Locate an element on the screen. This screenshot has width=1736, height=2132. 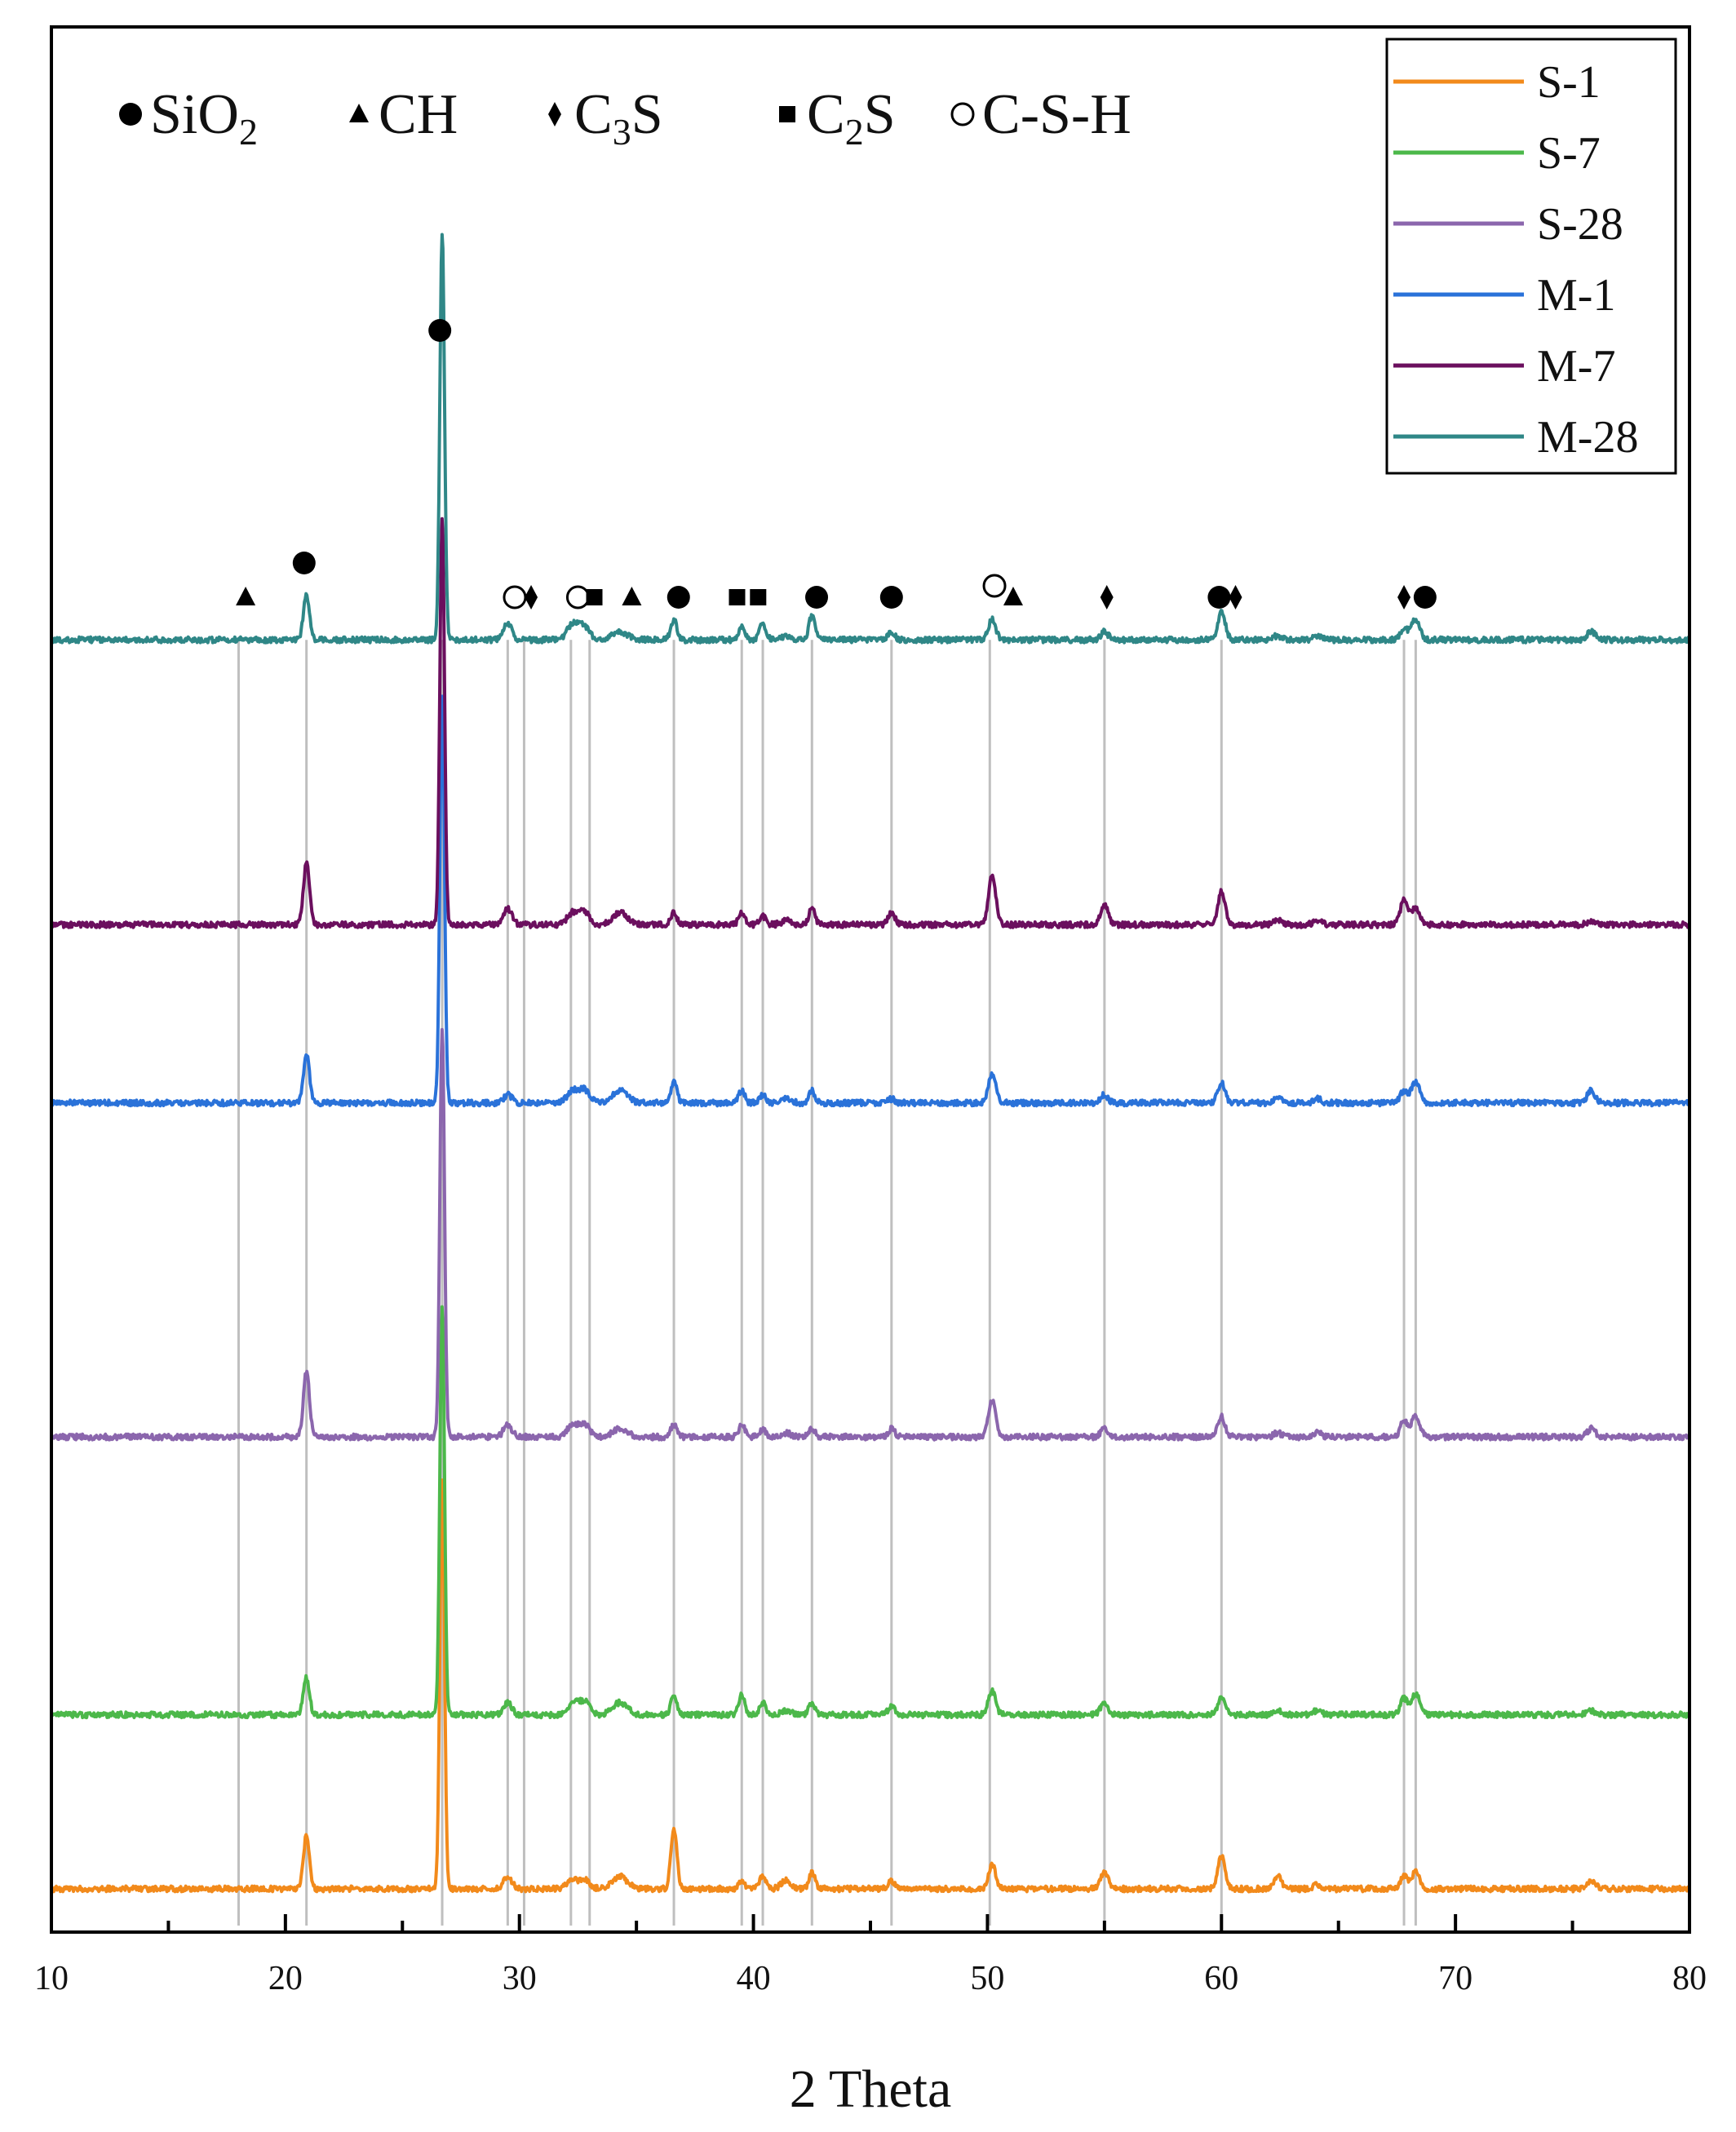
phase-legend-label: C-S-H is located at coordinates (1057, 114).